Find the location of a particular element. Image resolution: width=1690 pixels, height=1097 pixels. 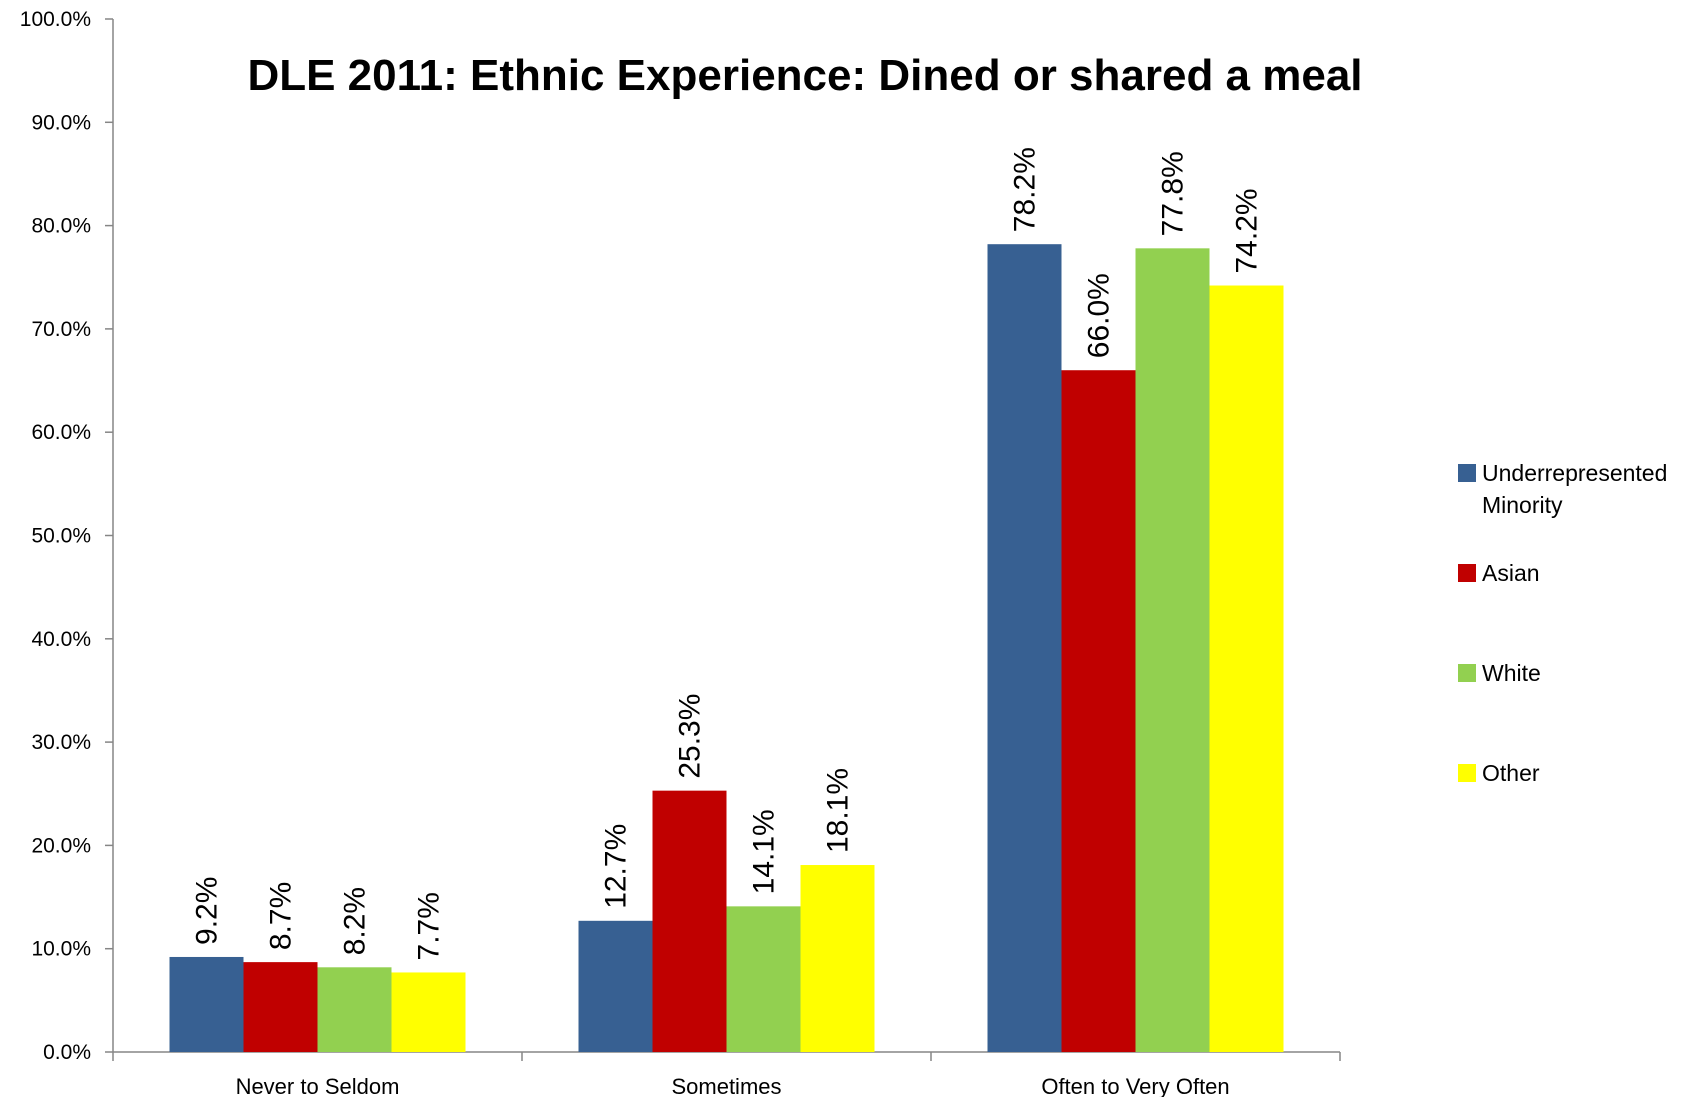

data-label: 66.0% is located at coordinates (1099, 315).